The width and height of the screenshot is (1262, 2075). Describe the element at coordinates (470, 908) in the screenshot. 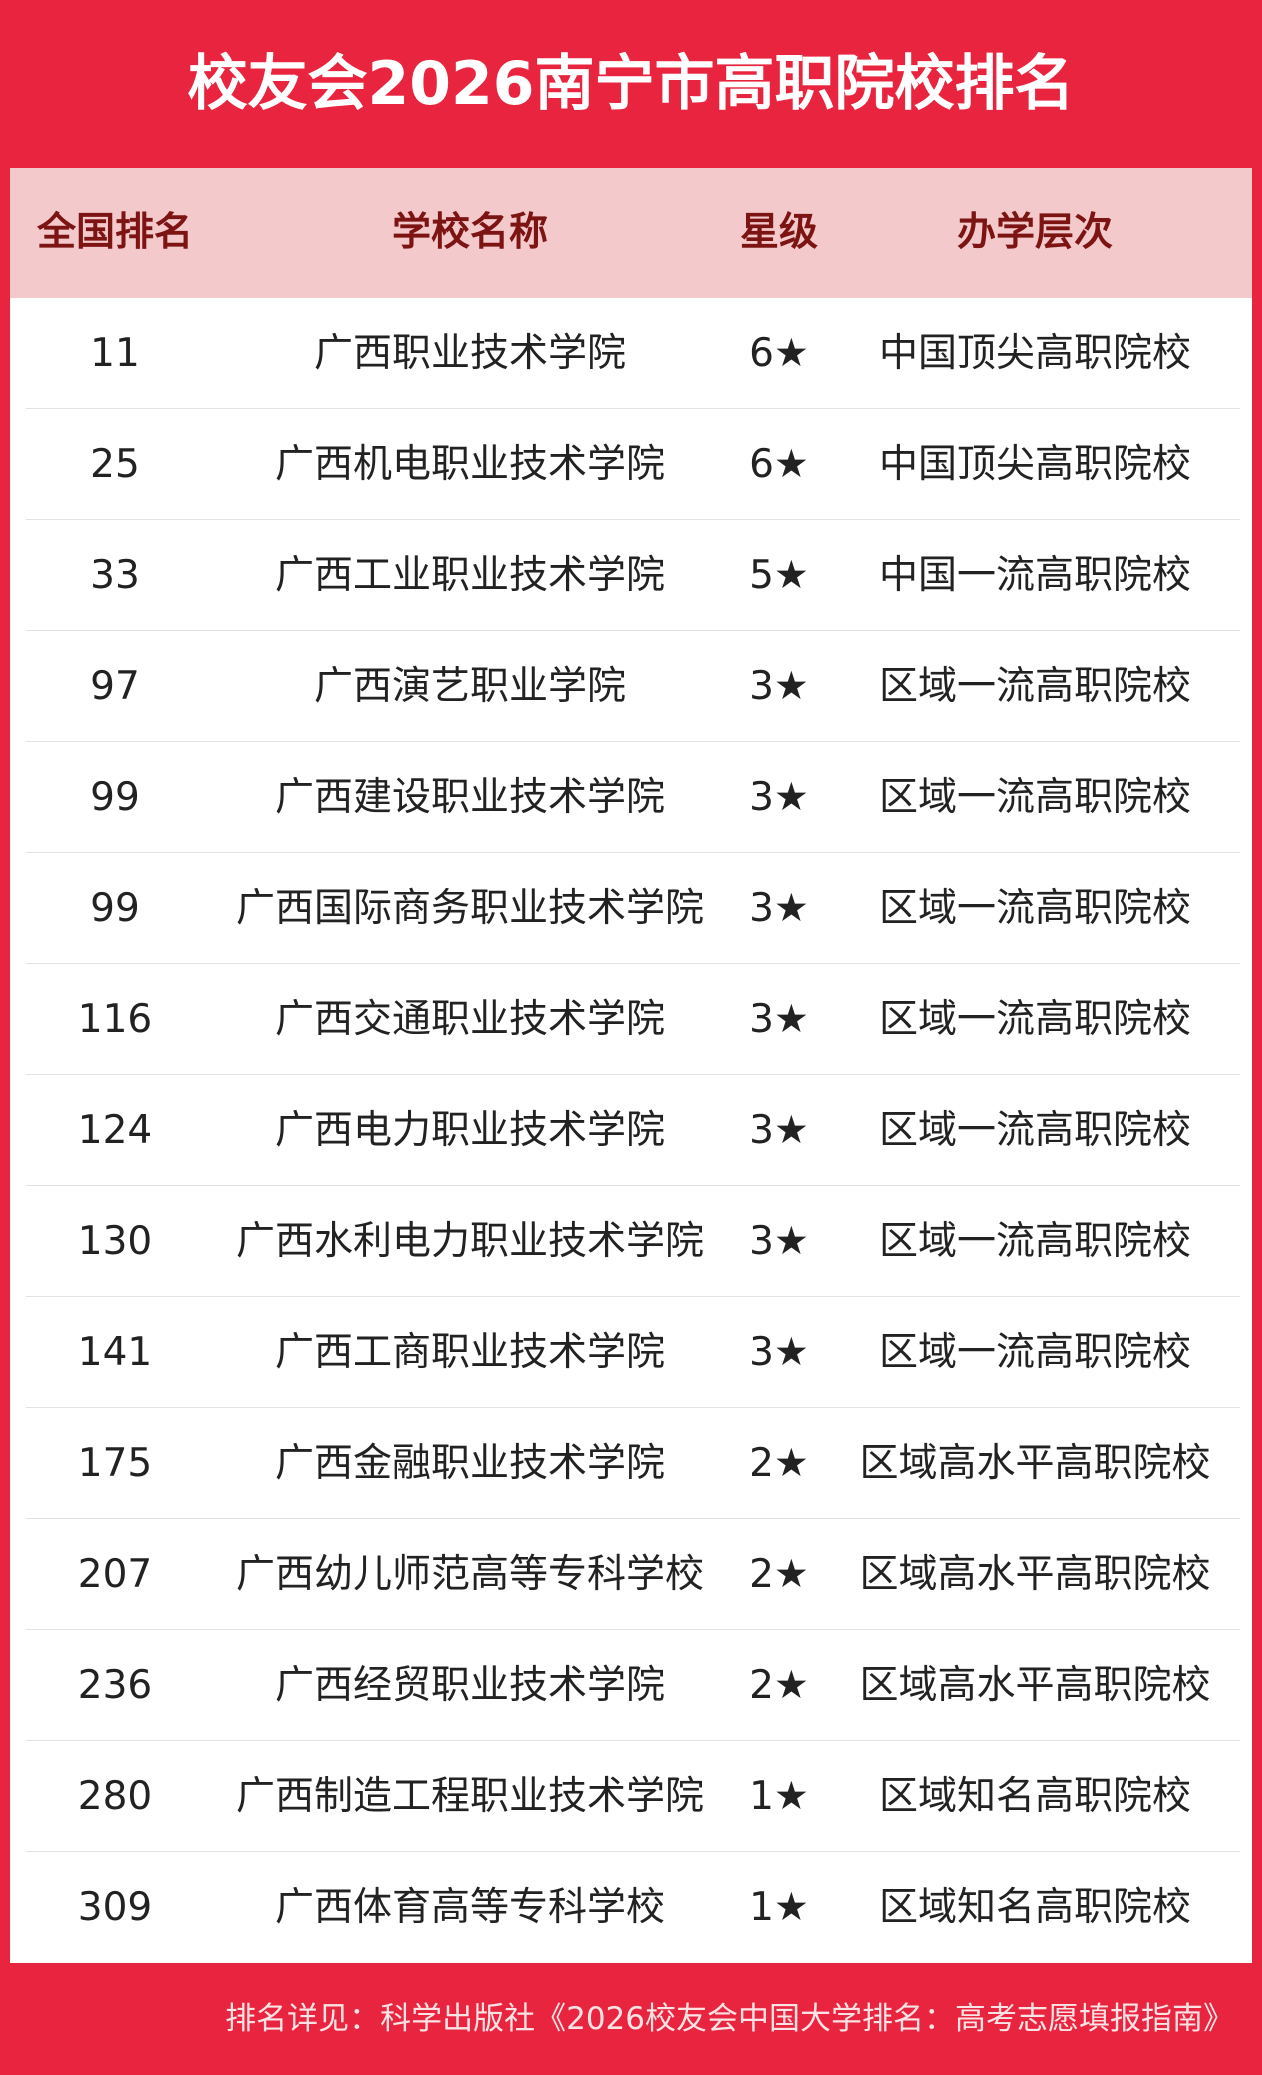

I see `table-cell: 广西国际商务职业技术学院` at that location.